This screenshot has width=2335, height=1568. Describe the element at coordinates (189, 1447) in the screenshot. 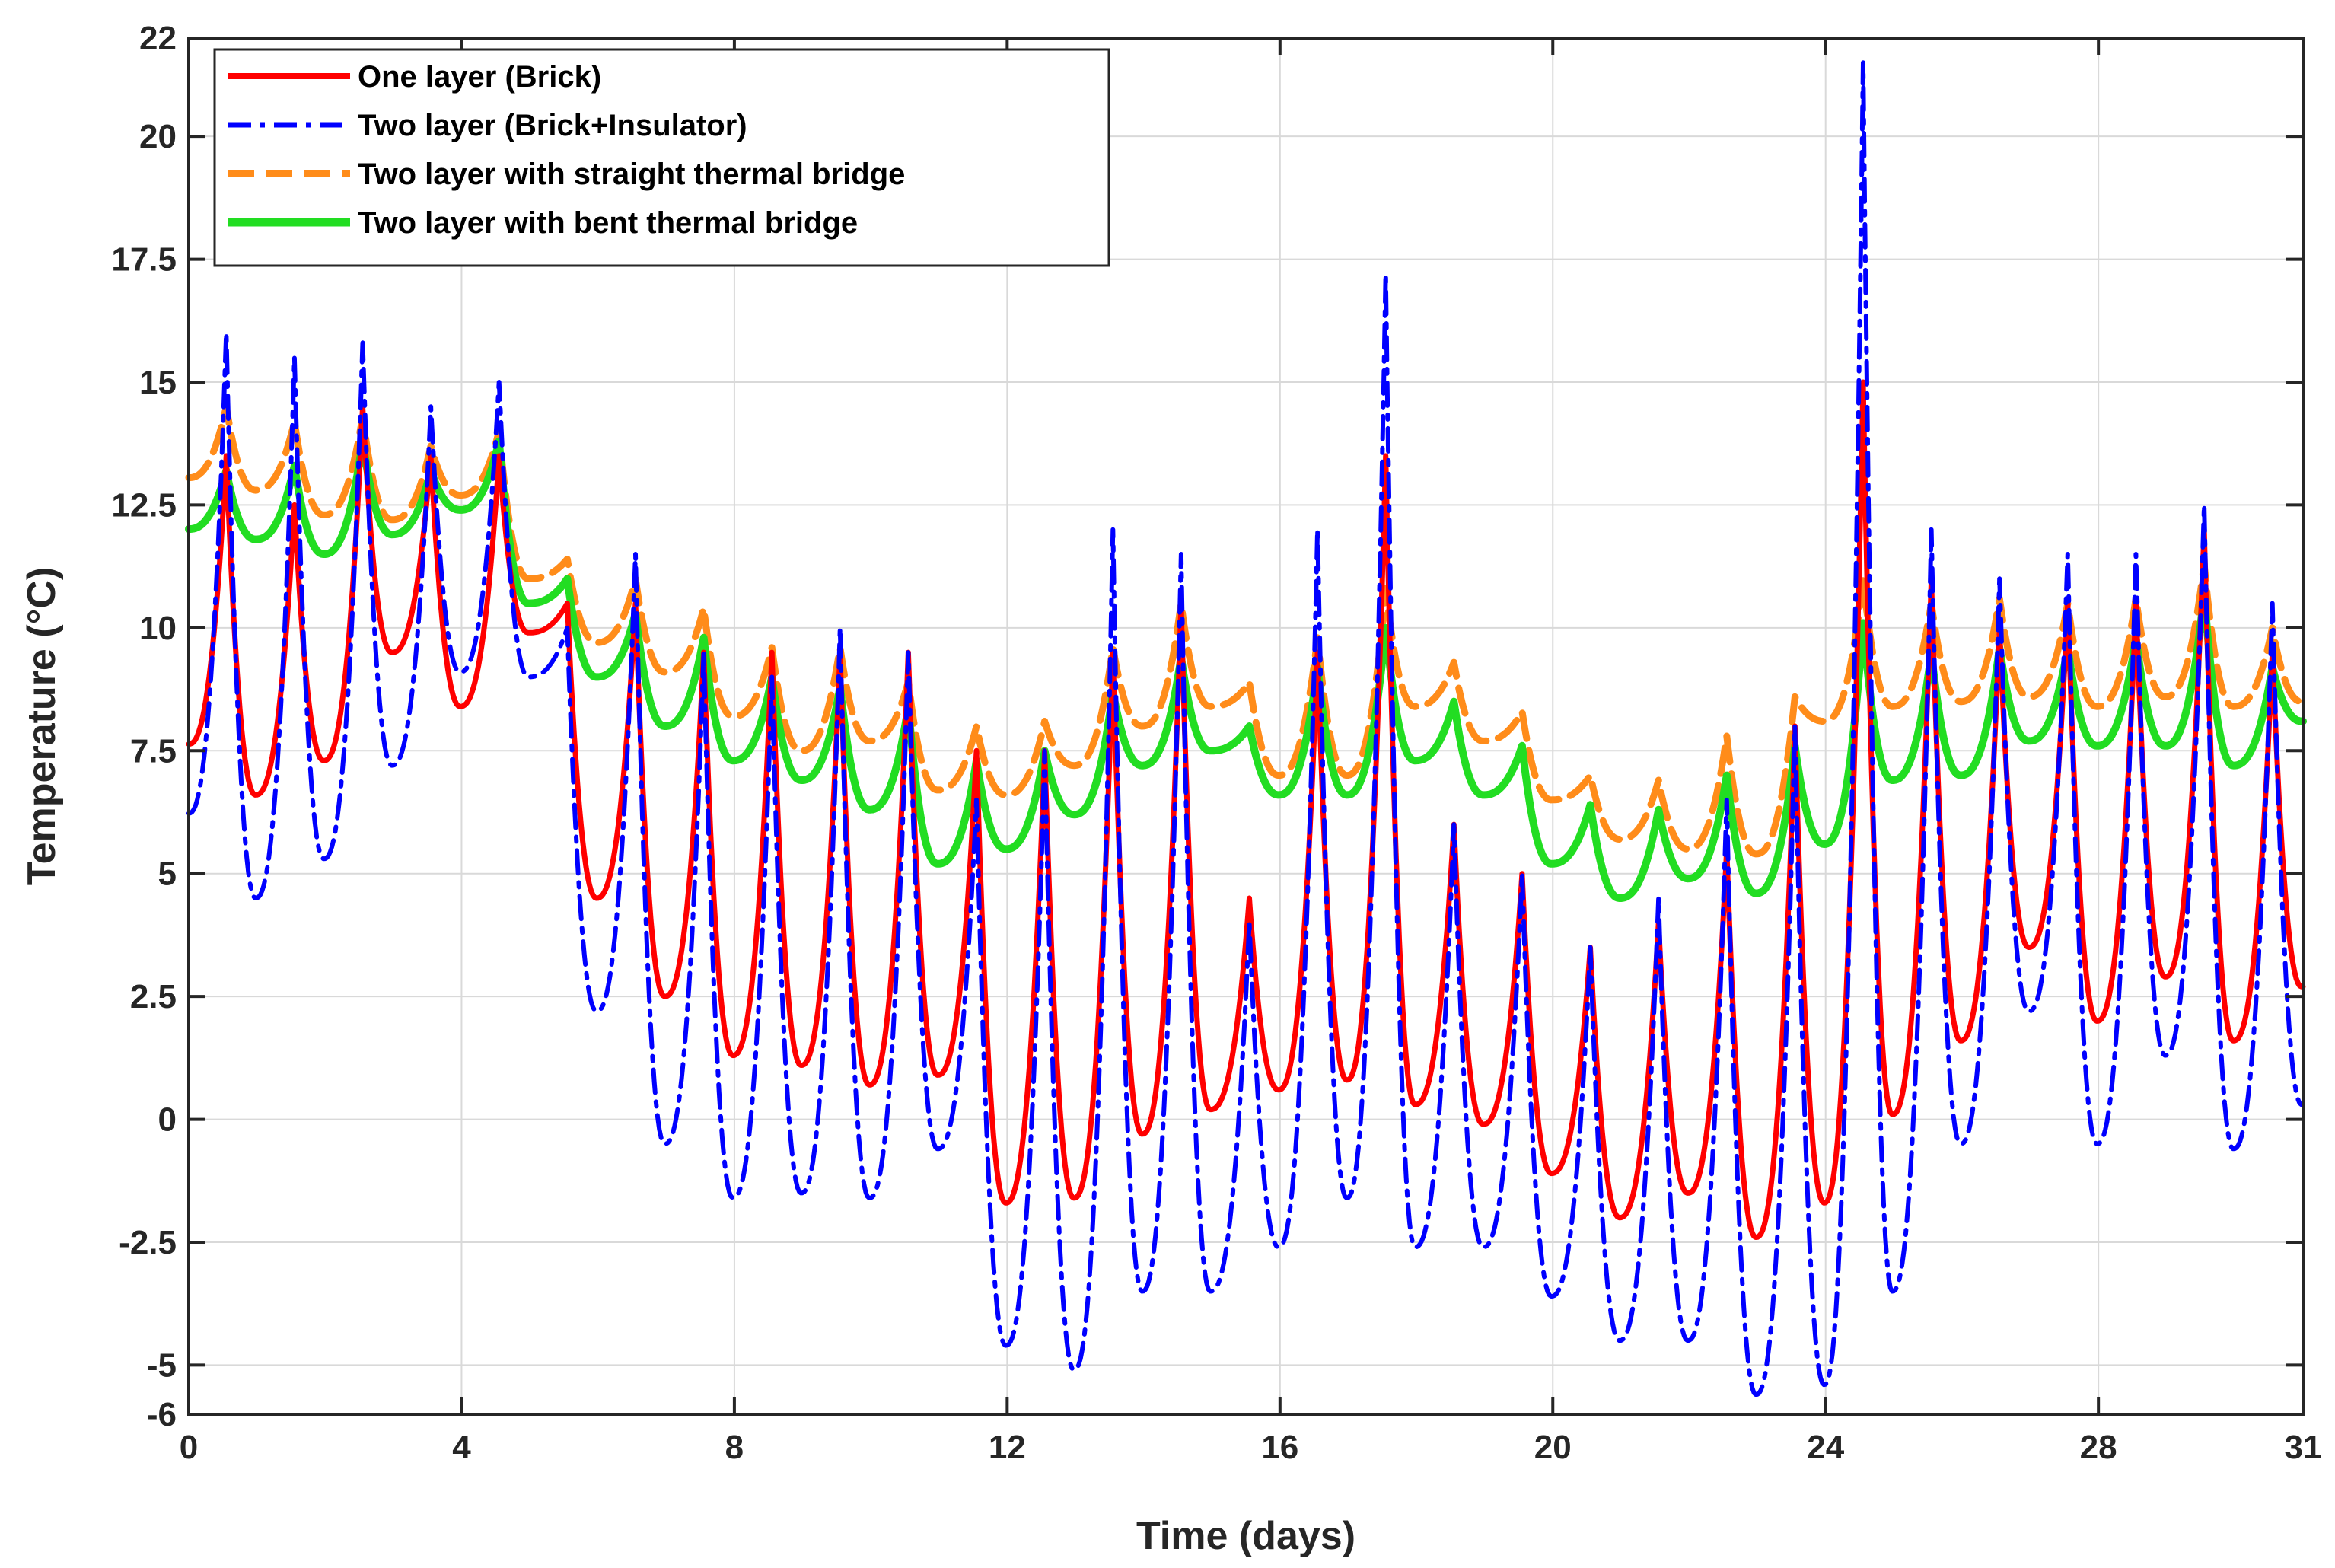

I see `x-tick-label: 0` at that location.